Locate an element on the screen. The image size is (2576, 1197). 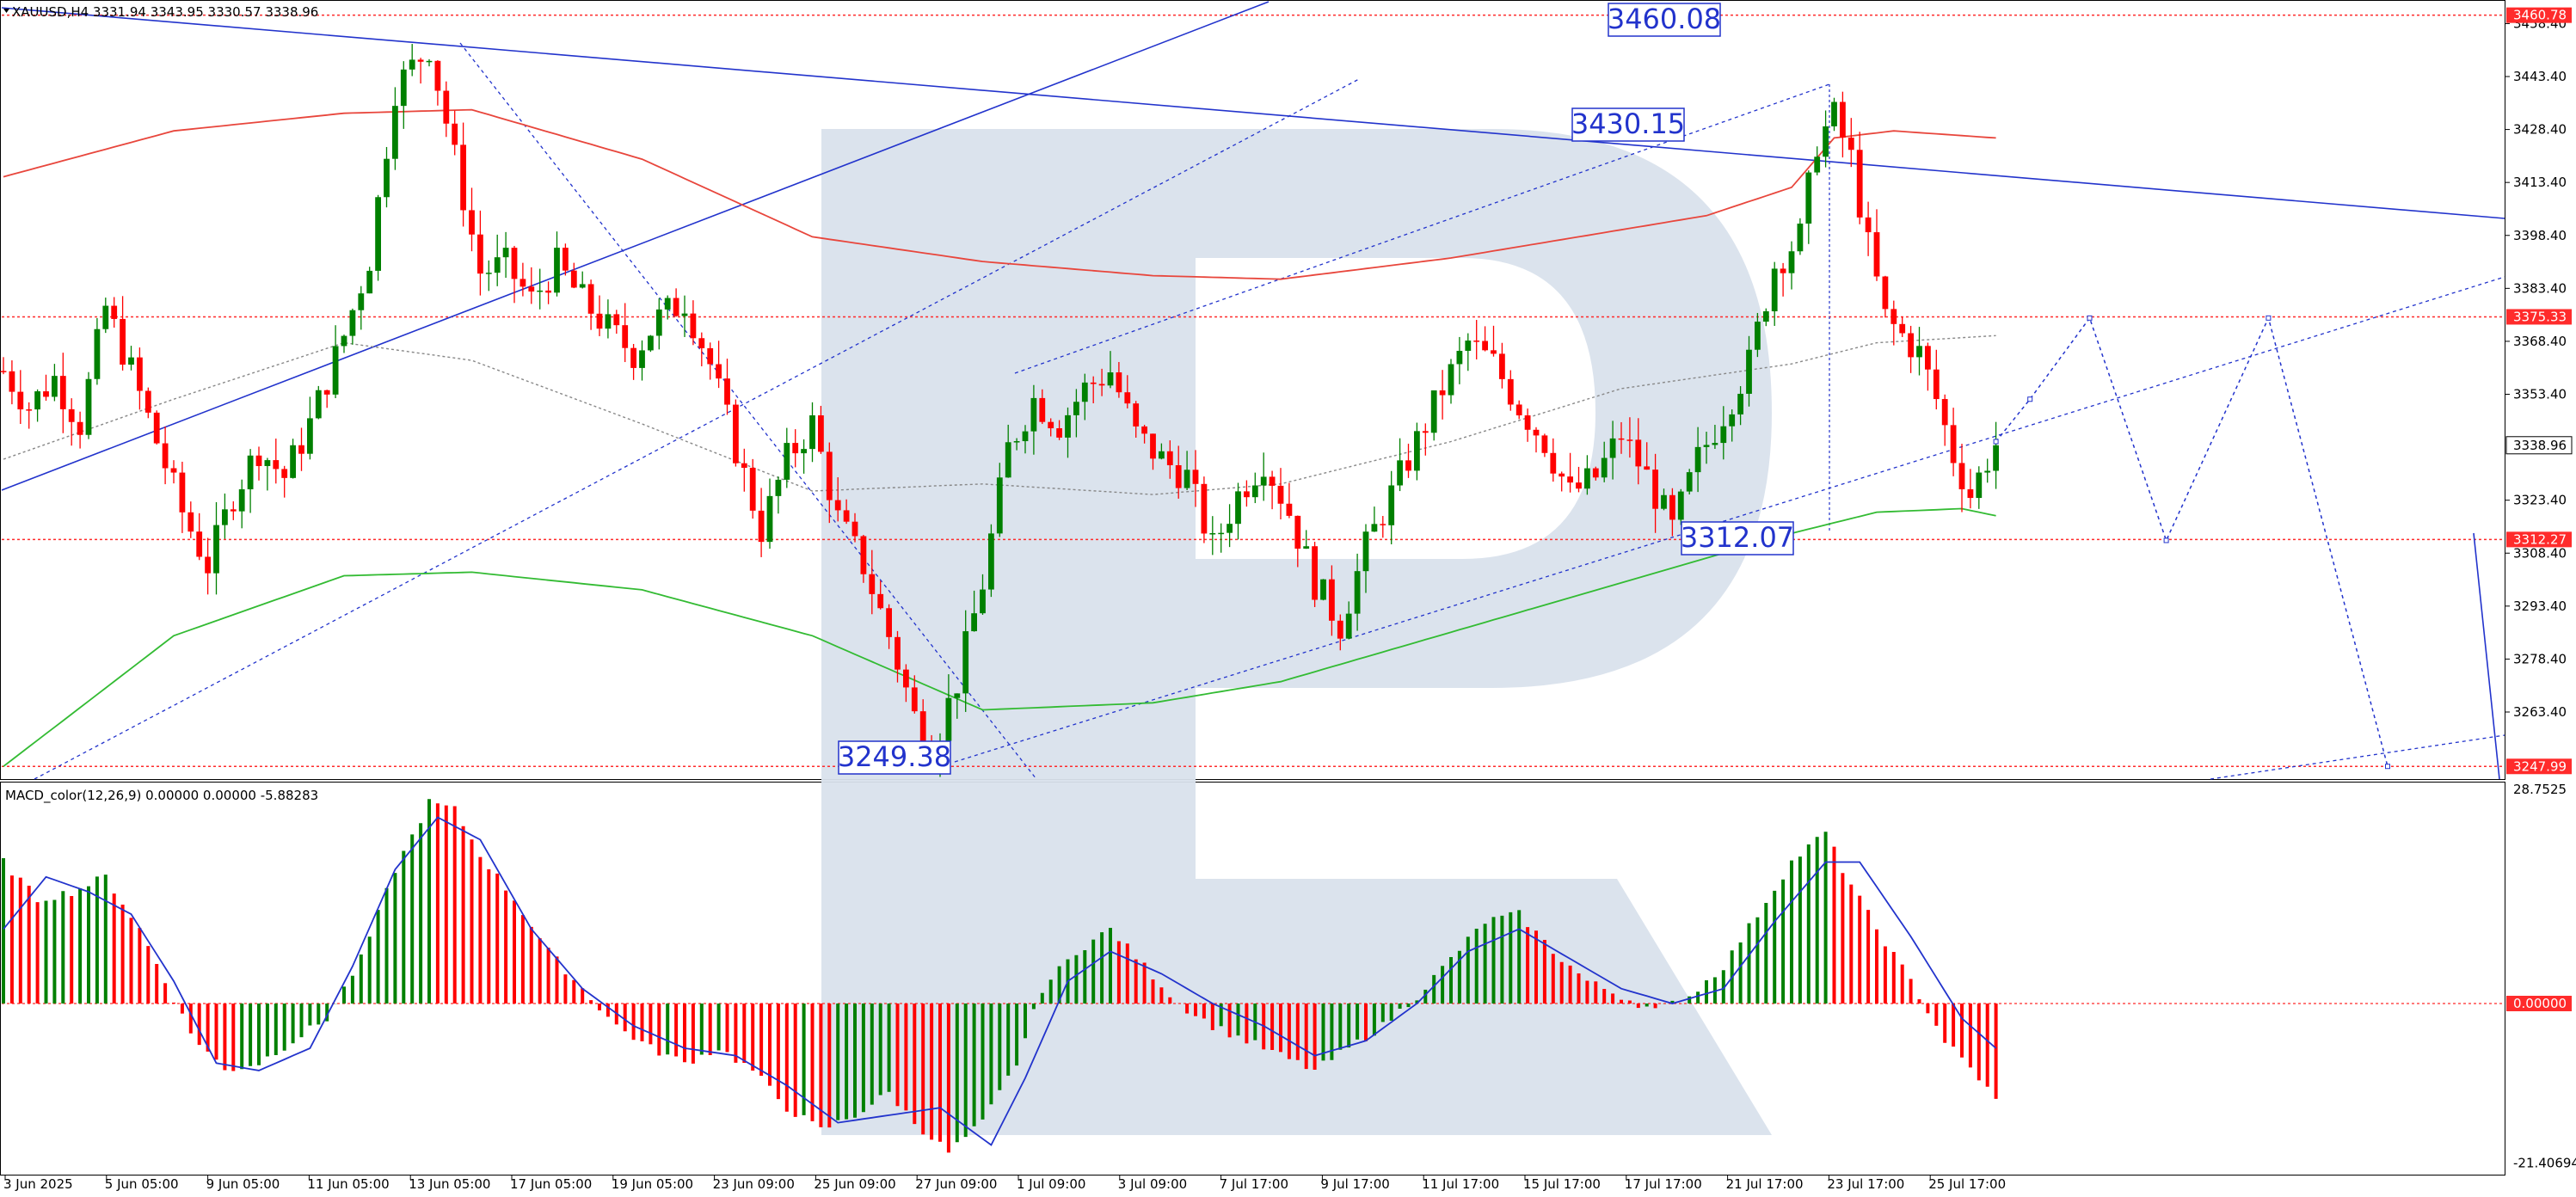
level-price-text: 3375.33 is located at coordinates (2540, 316).